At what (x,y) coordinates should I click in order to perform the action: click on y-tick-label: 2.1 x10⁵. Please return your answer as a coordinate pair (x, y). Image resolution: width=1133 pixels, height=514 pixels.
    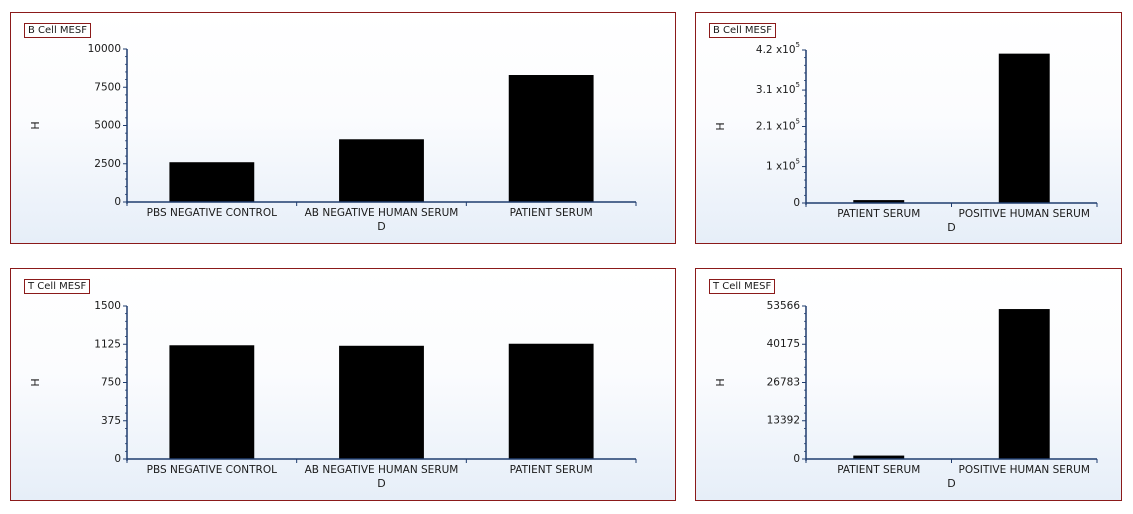
    Looking at the image, I should click on (778, 125).